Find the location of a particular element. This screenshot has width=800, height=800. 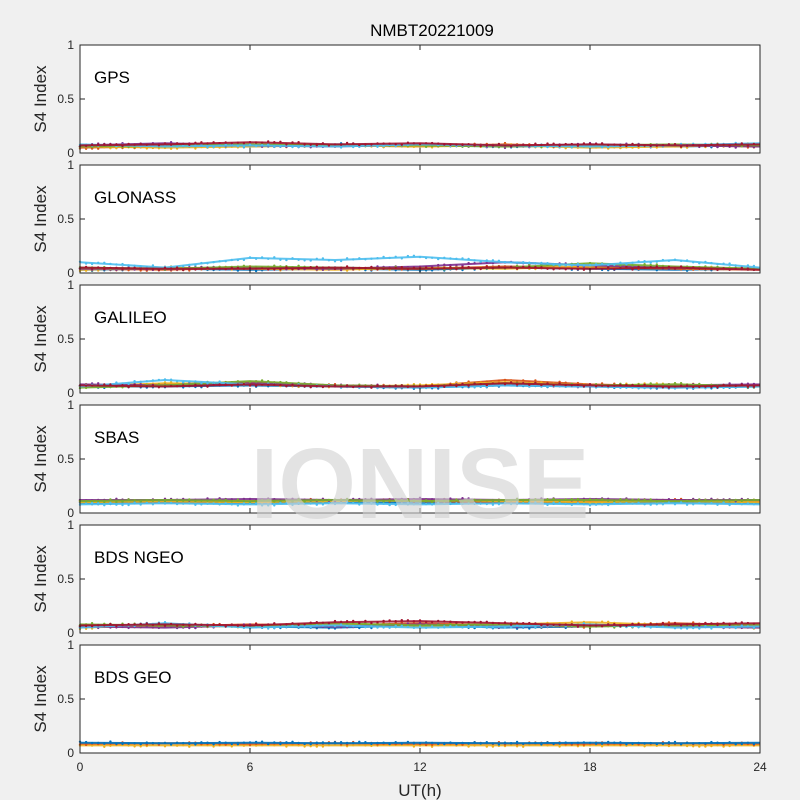

y-axis-title: S4 Index is located at coordinates (40, 219).